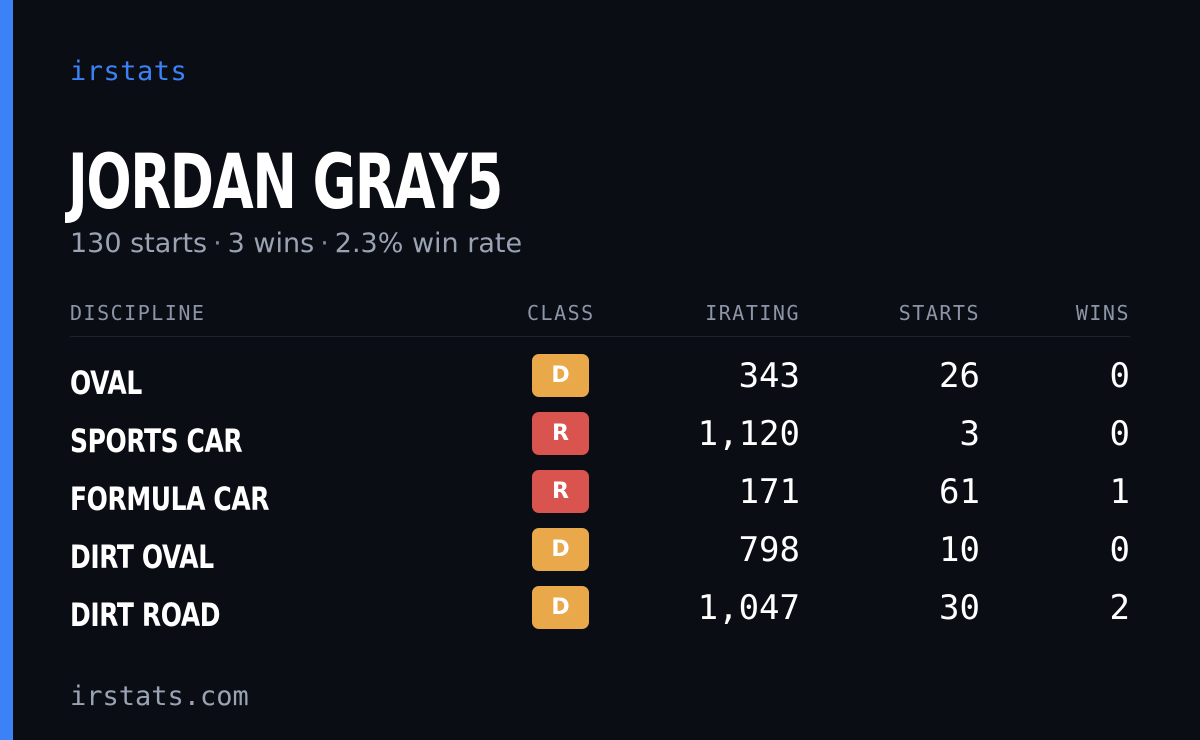 This screenshot has width=1200, height=740. Describe the element at coordinates (959, 608) in the screenshot. I see `starts-value: 30` at that location.